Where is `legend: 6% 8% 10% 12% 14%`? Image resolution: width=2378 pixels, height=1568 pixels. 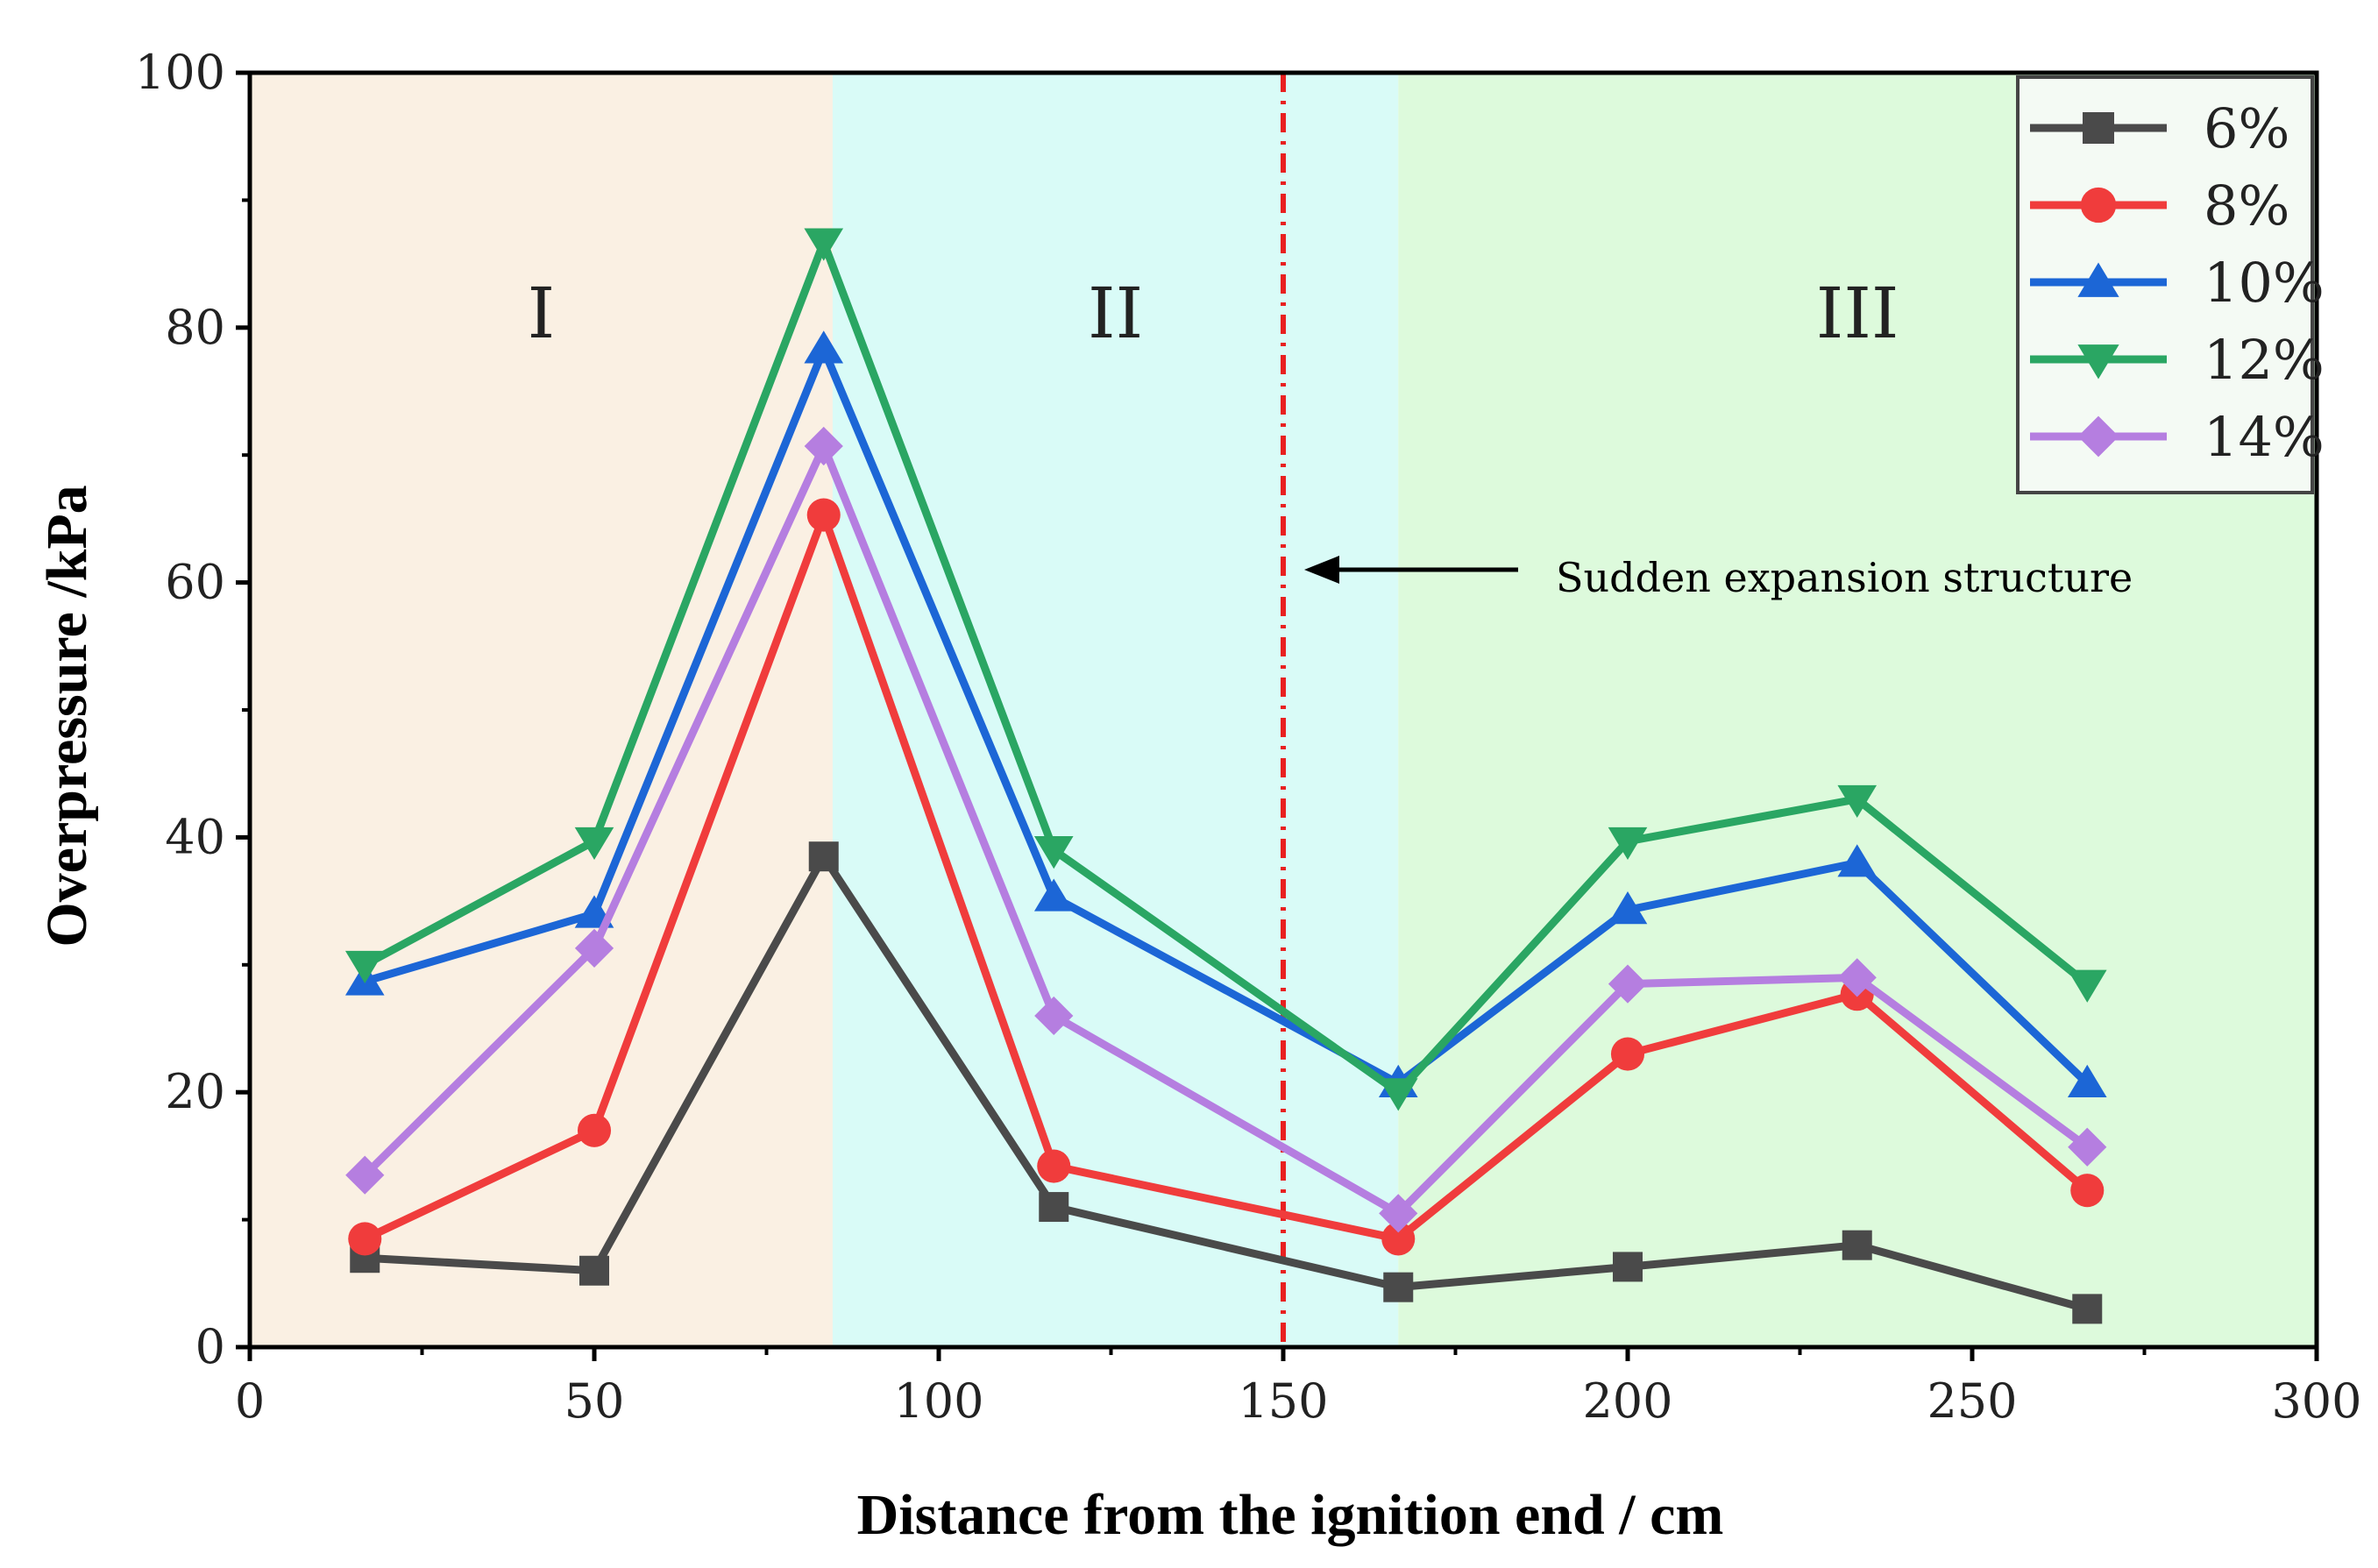 legend: 6% 8% 10% 12% 14% is located at coordinates (2170, 284).